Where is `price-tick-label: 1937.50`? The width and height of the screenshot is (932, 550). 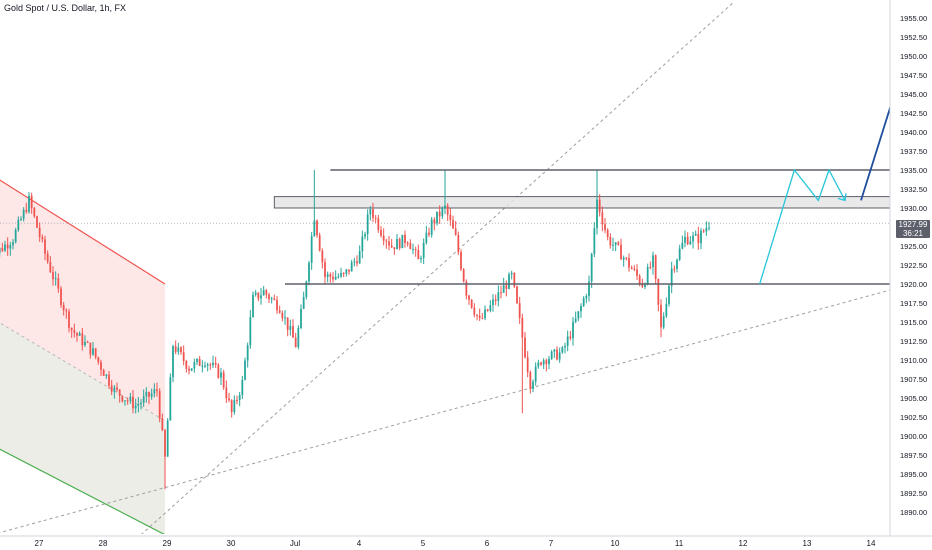
price-tick-label: 1937.50 is located at coordinates (913, 151).